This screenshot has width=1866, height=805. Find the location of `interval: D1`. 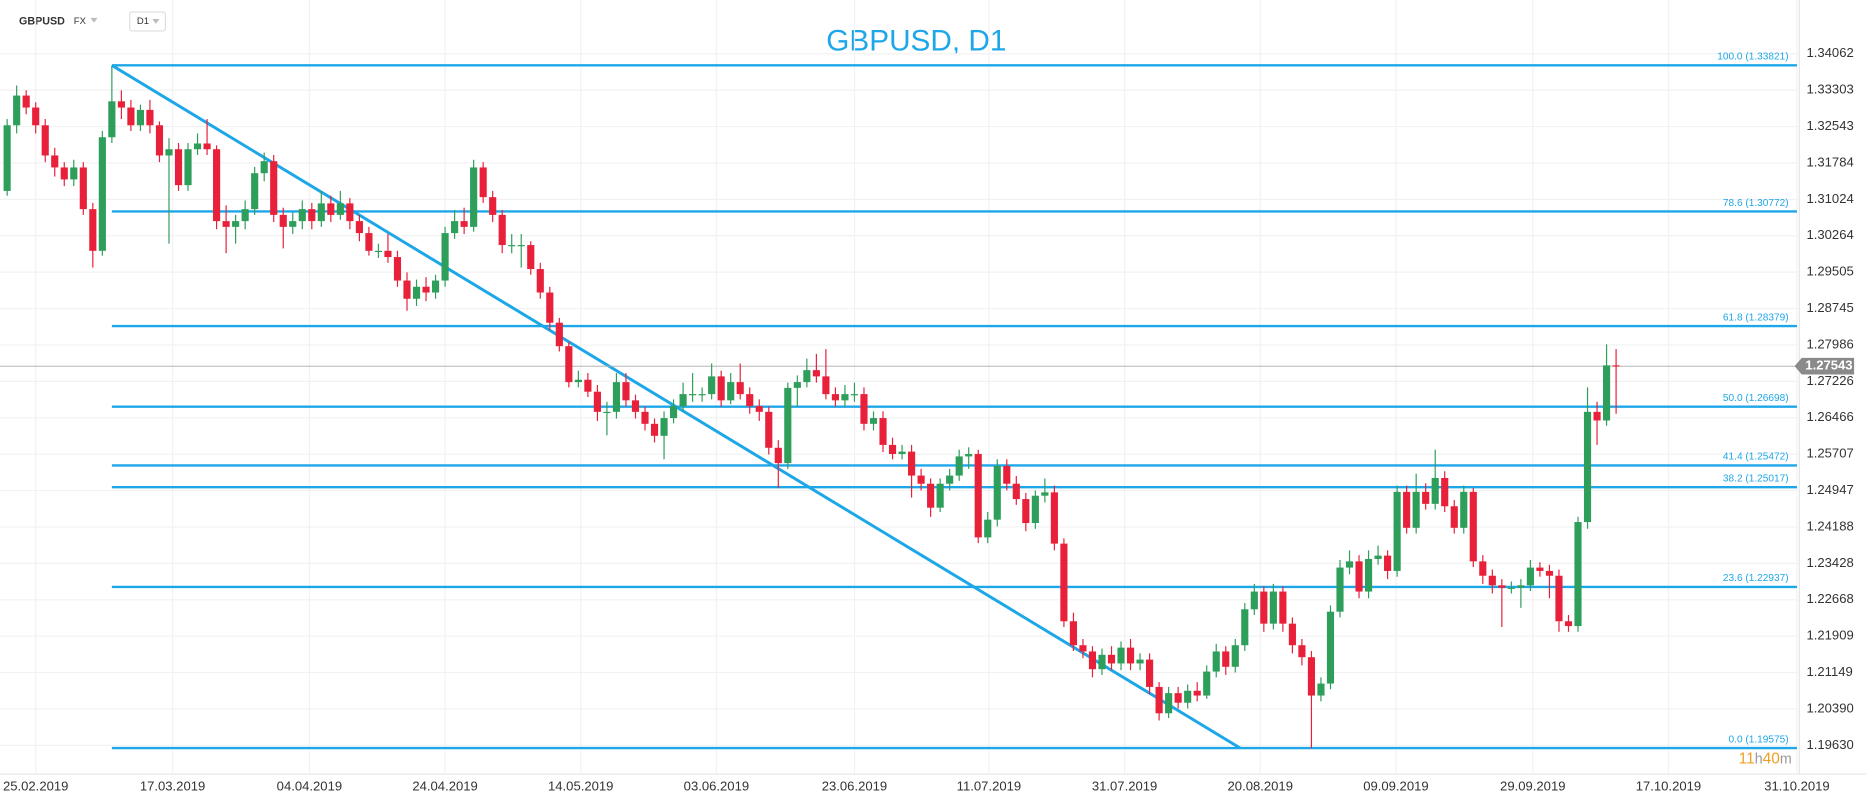

interval: D1 is located at coordinates (143, 21).